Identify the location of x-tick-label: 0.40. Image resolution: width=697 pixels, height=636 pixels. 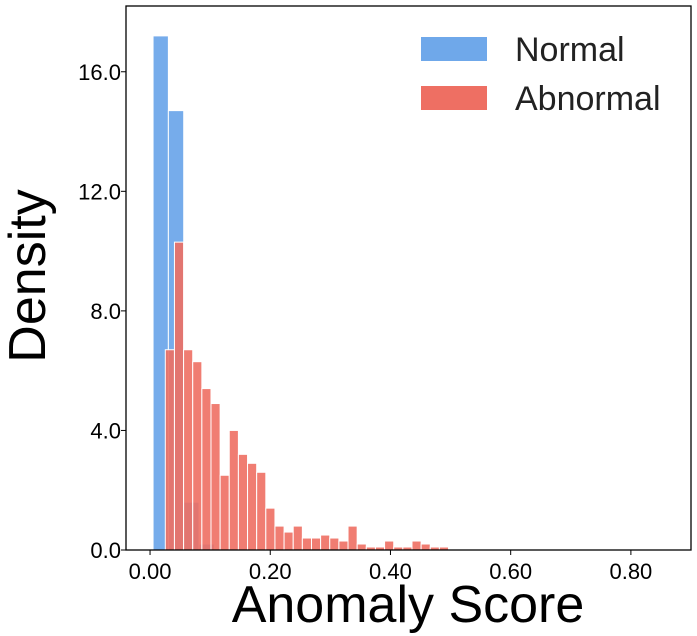
(390, 571).